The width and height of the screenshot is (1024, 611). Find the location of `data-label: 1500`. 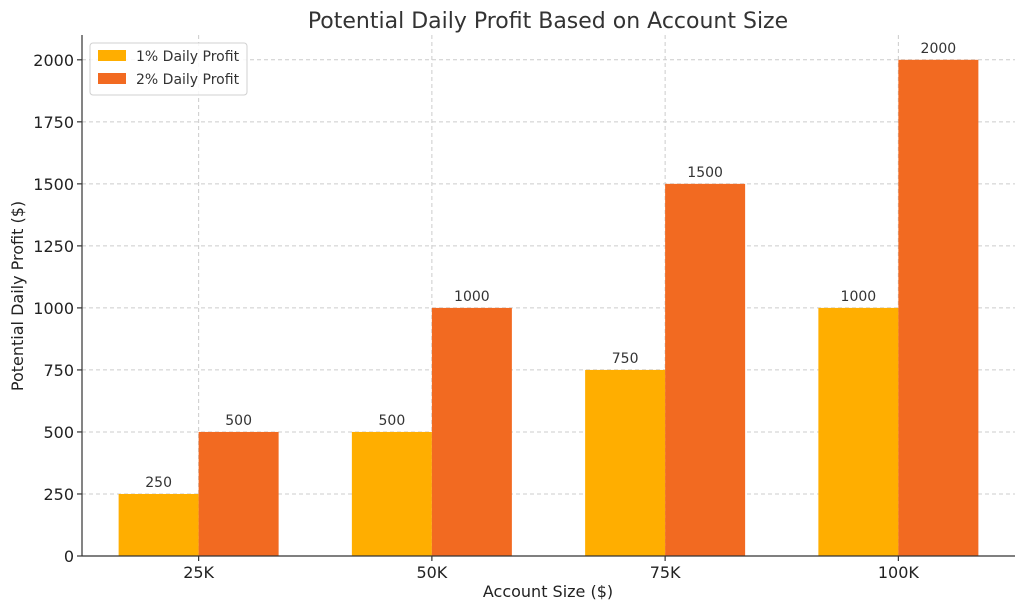

data-label: 1500 is located at coordinates (705, 173).